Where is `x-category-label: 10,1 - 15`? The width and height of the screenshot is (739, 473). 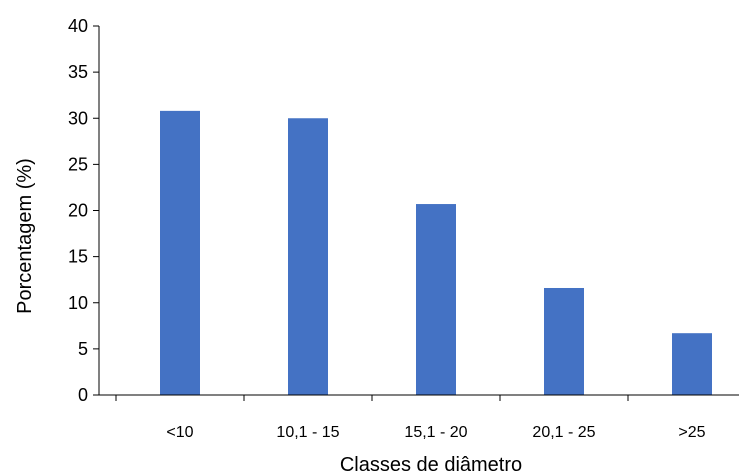 x-category-label: 10,1 - 15 is located at coordinates (307, 432).